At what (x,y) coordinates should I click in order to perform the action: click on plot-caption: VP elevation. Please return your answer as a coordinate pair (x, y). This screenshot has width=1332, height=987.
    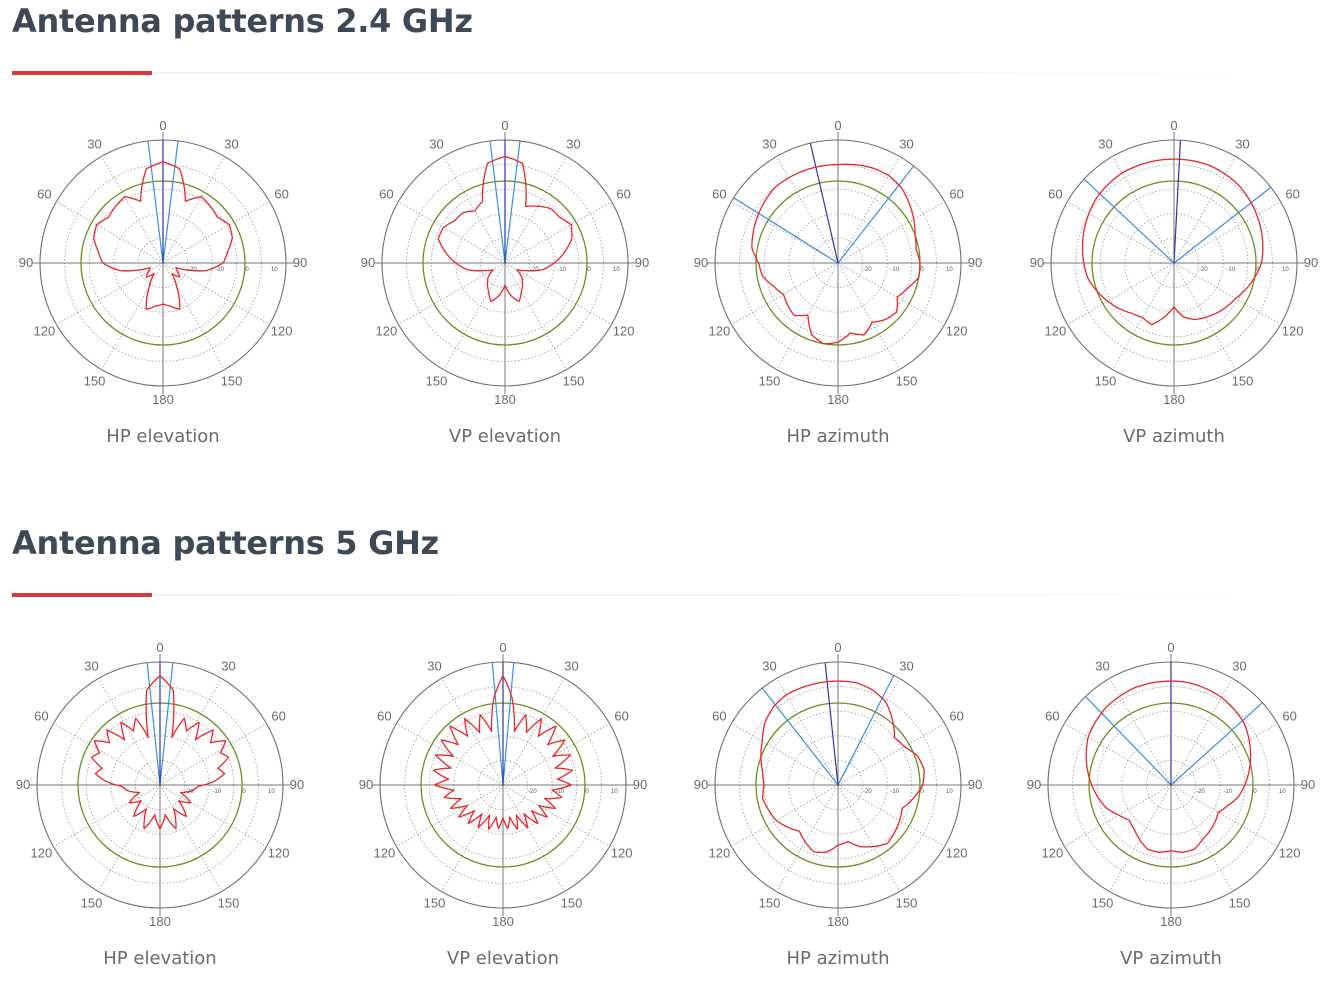
    Looking at the image, I should click on (503, 958).